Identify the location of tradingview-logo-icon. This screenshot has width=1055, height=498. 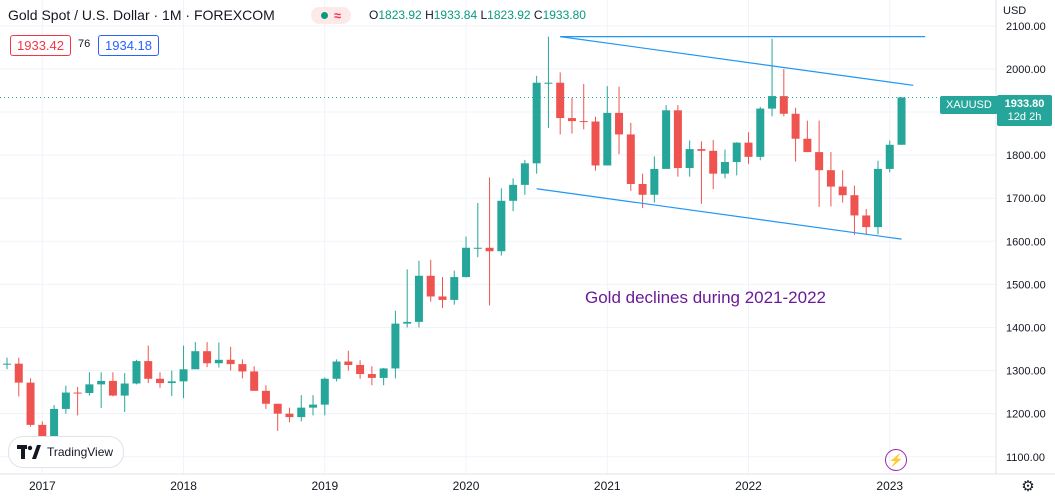
(29, 452).